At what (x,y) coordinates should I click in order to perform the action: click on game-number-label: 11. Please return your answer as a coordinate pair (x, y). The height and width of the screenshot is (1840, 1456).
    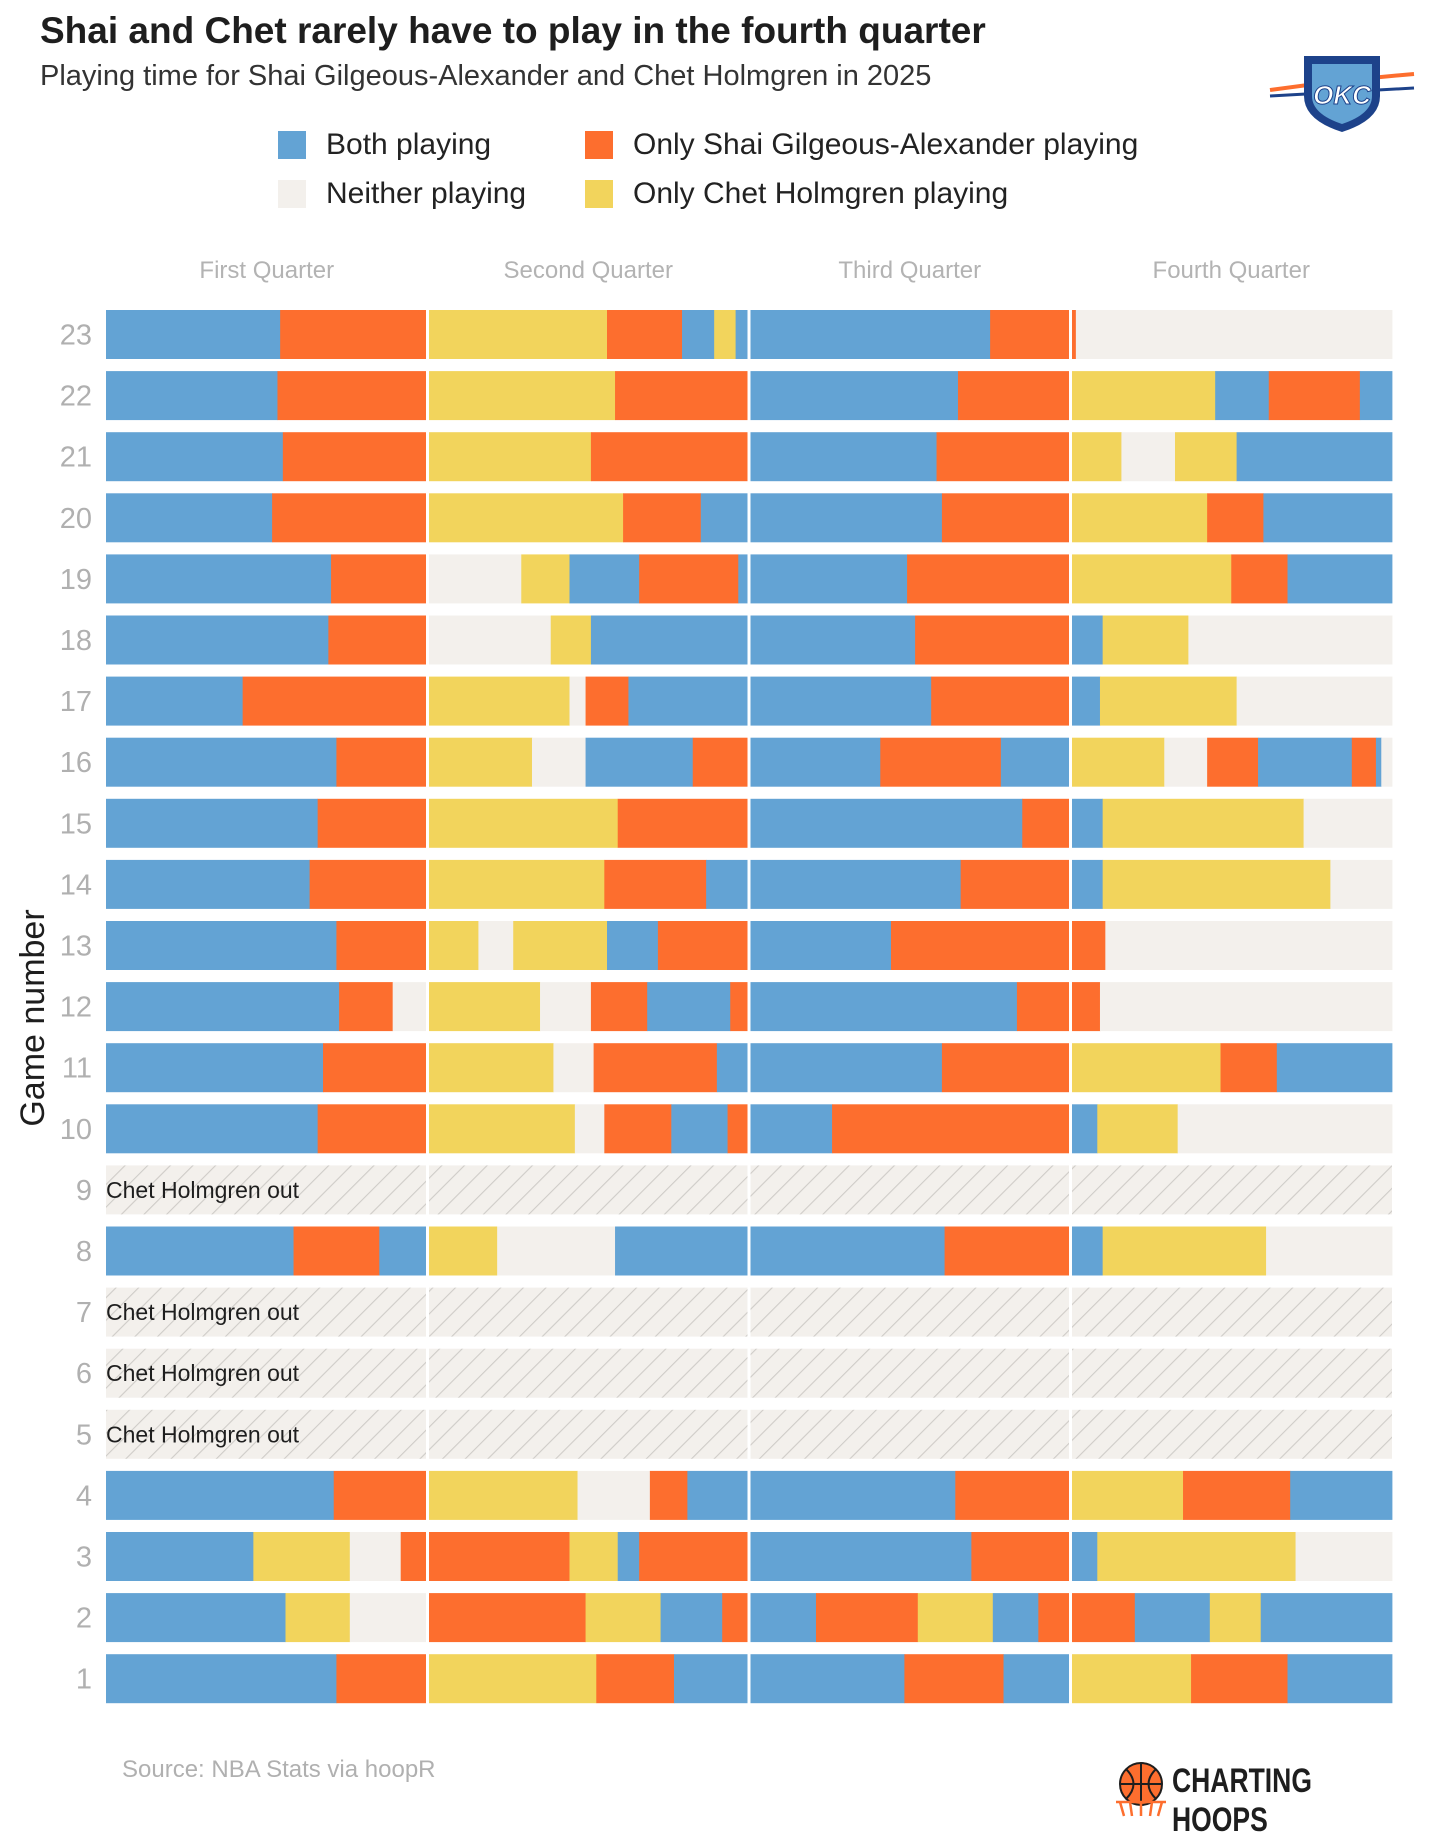
    Looking at the image, I should click on (77, 1069).